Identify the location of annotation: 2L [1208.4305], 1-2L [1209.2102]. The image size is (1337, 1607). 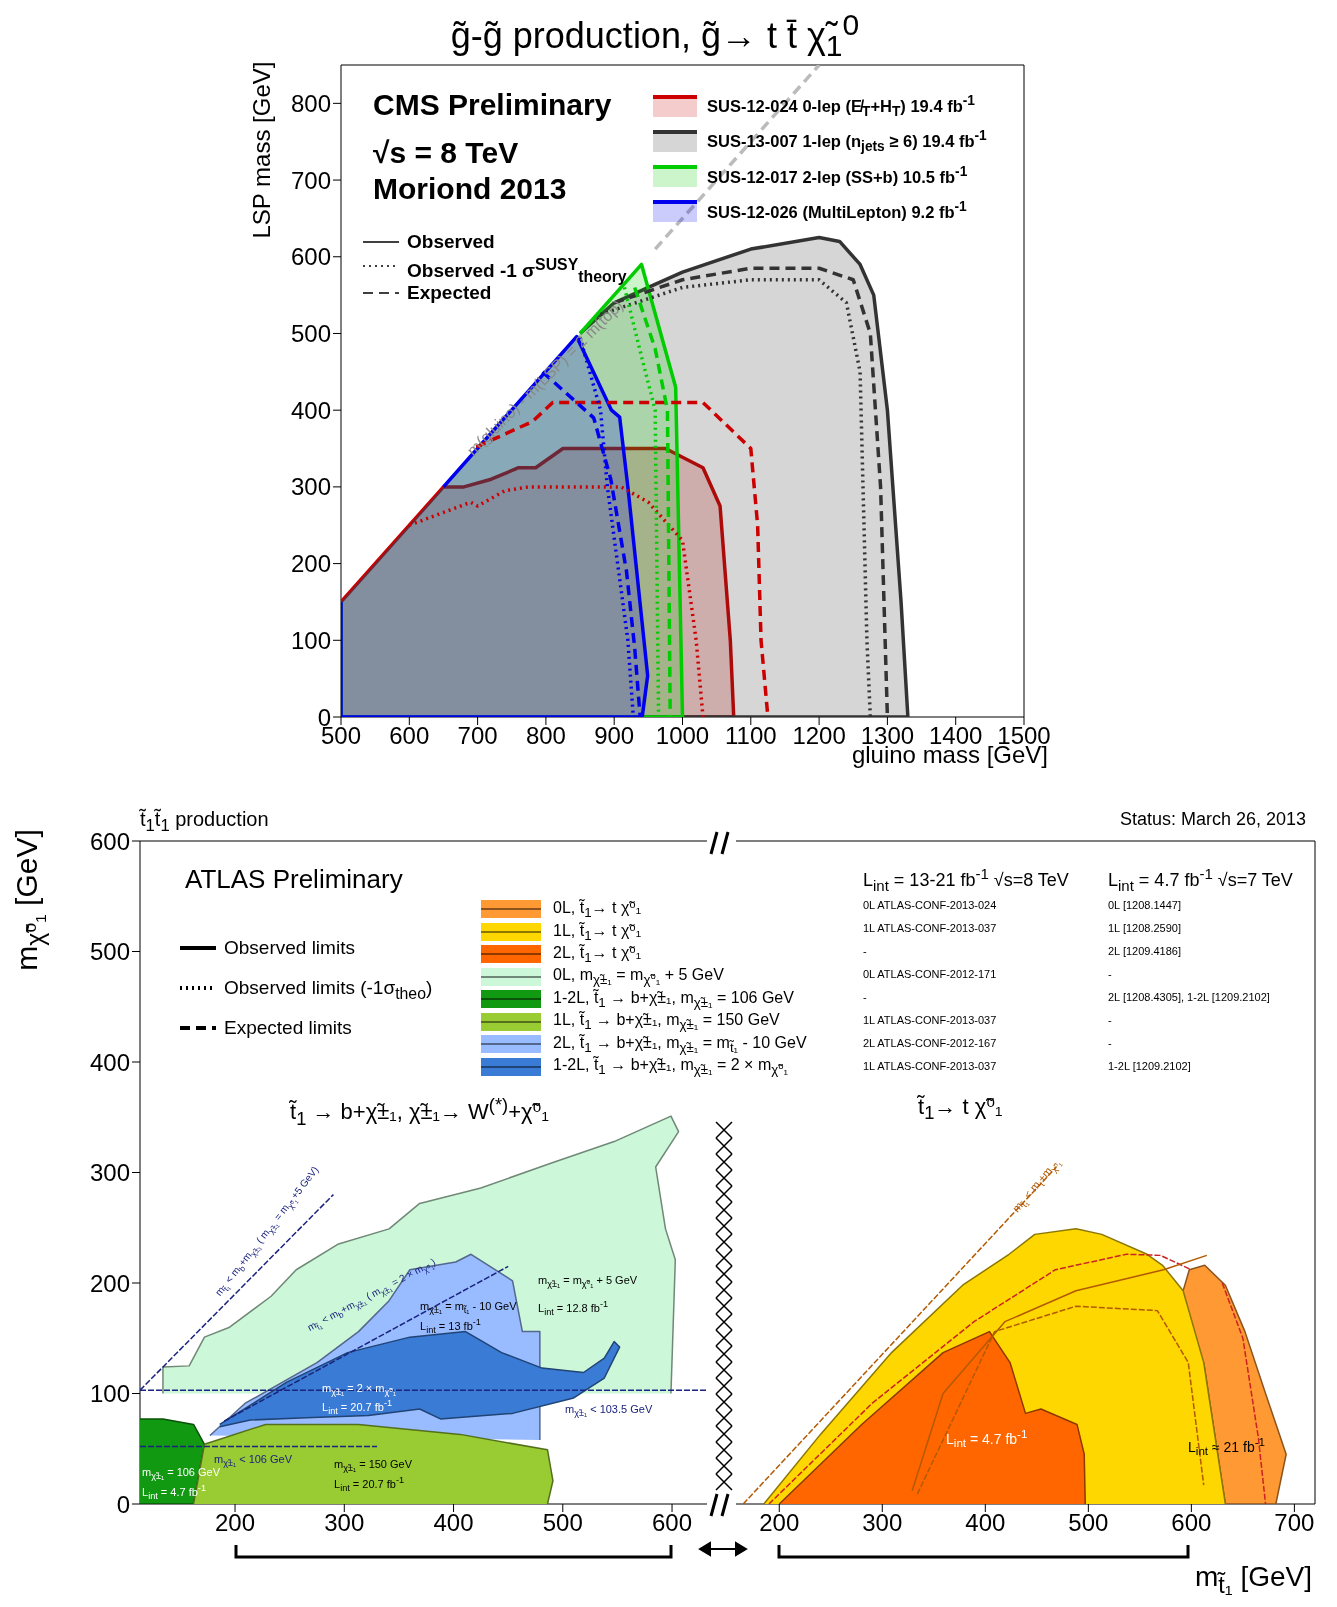
(1189, 997).